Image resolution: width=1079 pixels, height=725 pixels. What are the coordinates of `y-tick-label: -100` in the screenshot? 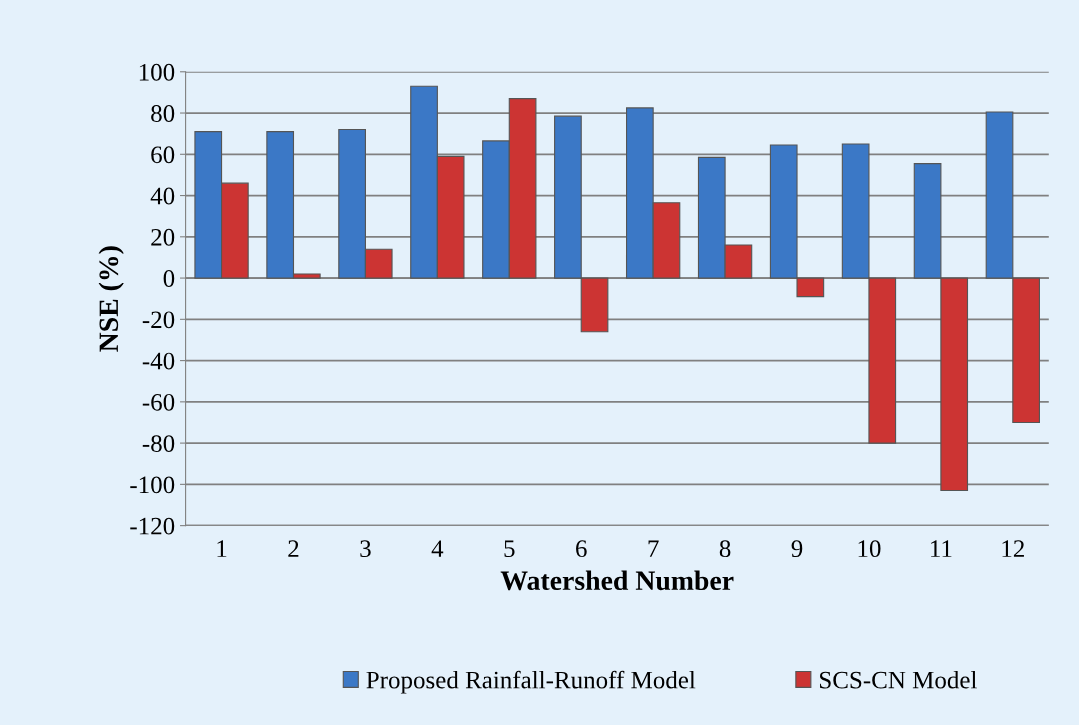 It's located at (152, 485).